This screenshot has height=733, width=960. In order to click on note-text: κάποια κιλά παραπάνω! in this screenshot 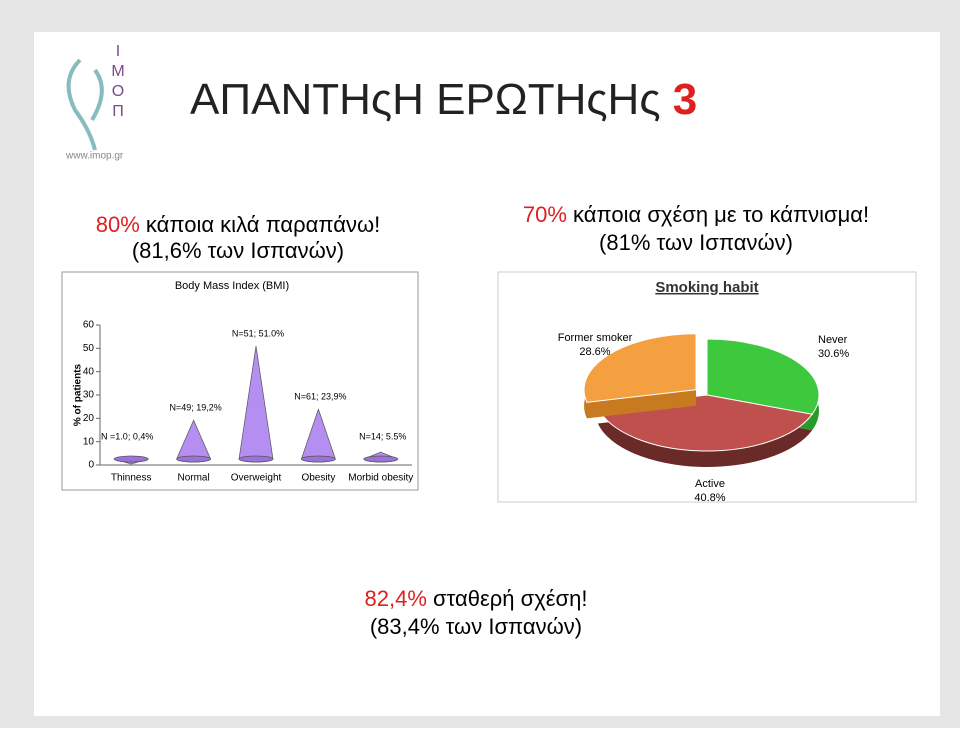, I will do `click(263, 224)`.